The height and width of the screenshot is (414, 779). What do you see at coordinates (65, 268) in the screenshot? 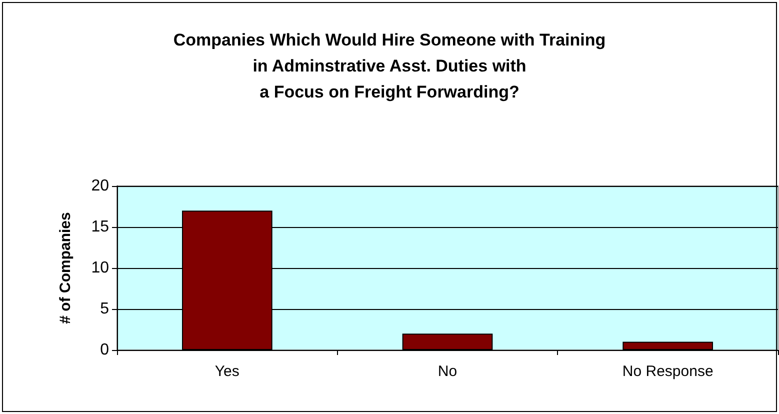
I see `y-axis-title: # of Companies` at bounding box center [65, 268].